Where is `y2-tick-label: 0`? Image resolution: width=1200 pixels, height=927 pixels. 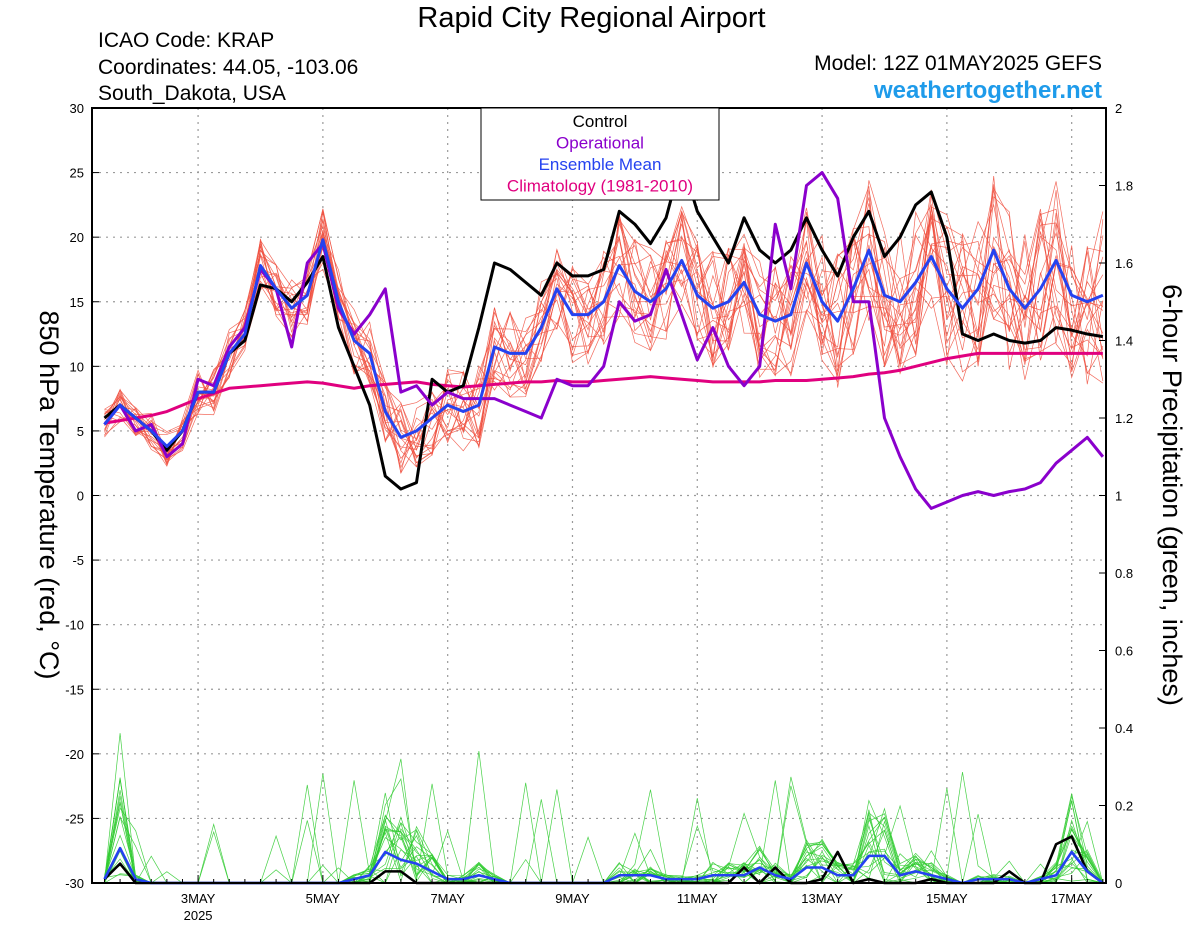 y2-tick-label: 0 is located at coordinates (1118, 883).